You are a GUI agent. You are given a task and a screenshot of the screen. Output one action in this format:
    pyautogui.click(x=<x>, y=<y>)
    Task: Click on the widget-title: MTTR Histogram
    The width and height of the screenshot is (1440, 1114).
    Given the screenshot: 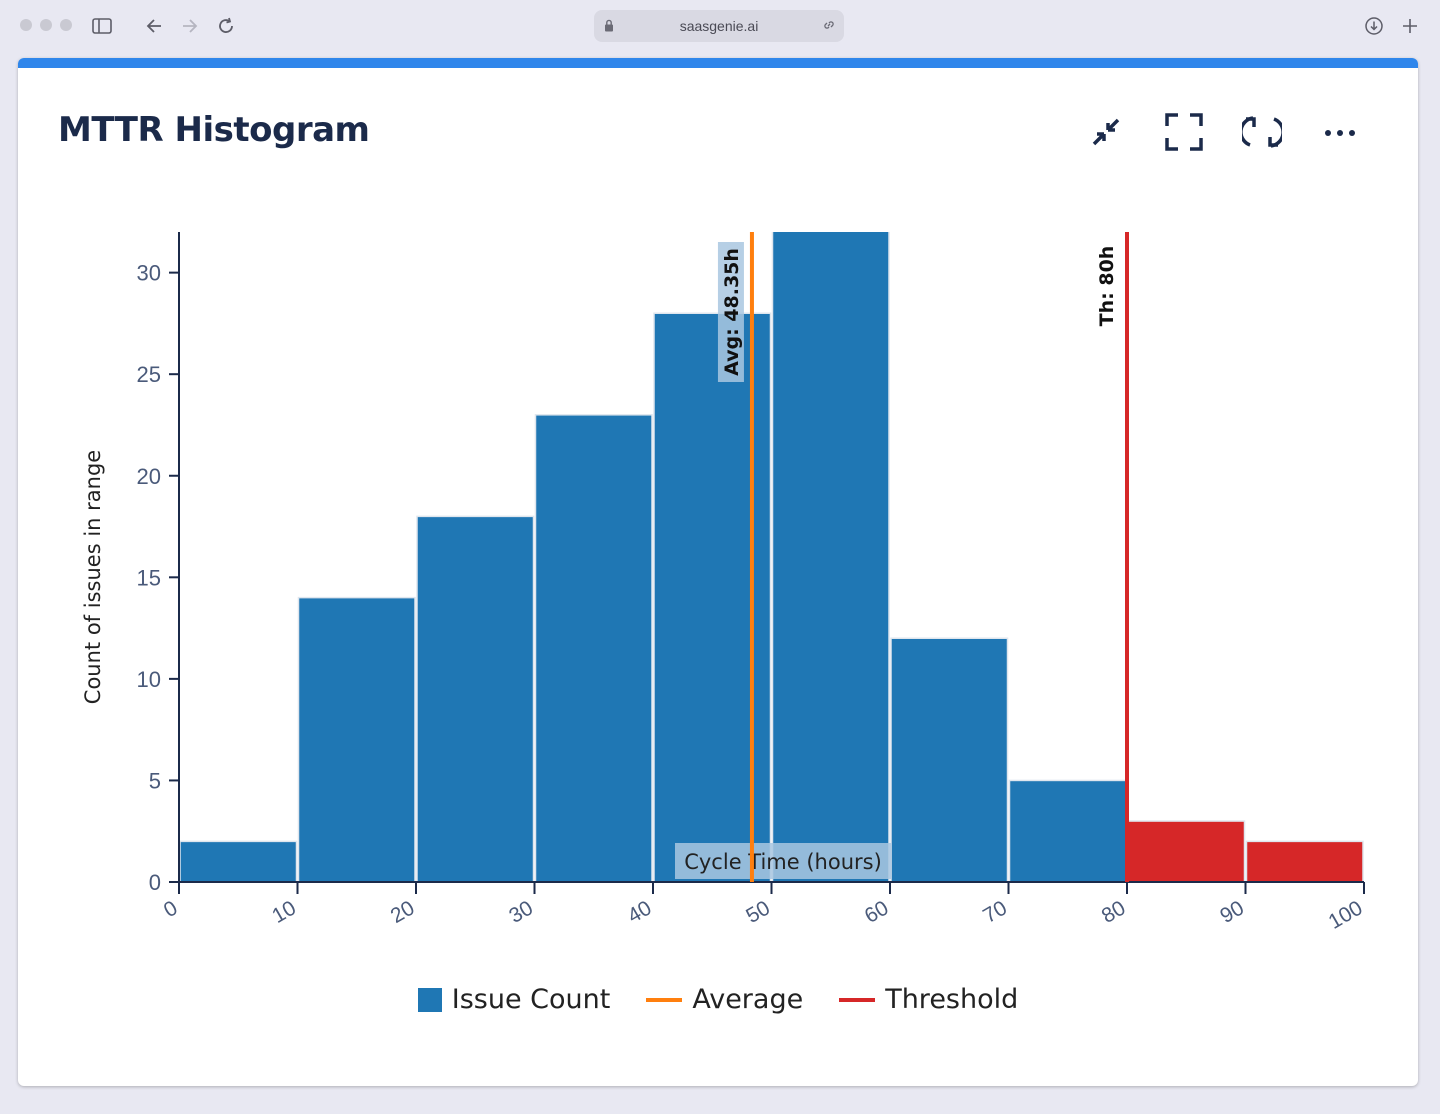 What is the action you would take?
    pyautogui.click(x=214, y=130)
    